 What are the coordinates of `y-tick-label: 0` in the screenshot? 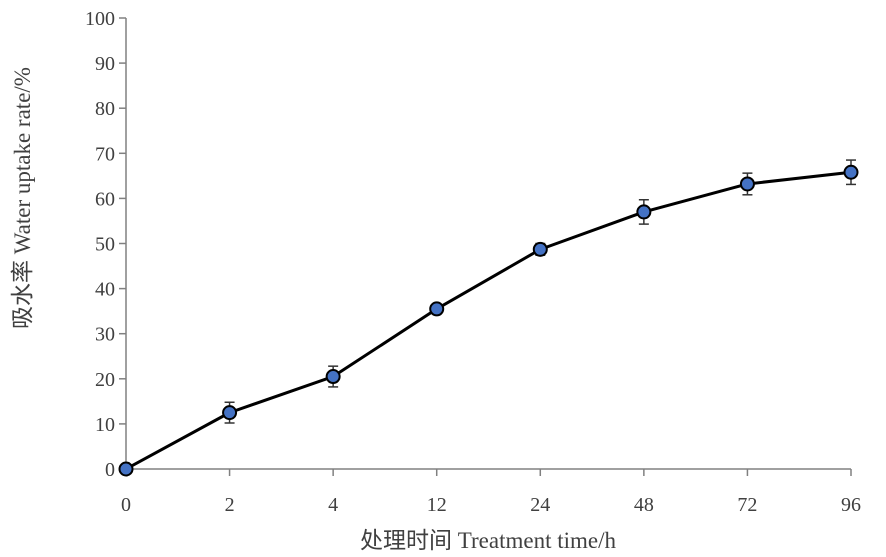 It's located at (110, 470).